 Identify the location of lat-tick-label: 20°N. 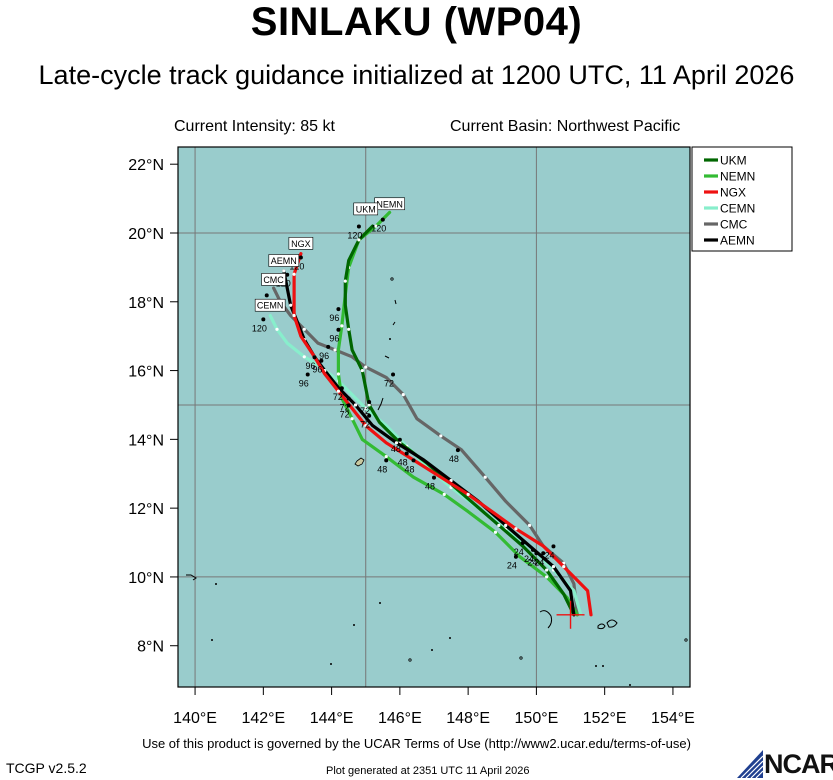
(146, 234).